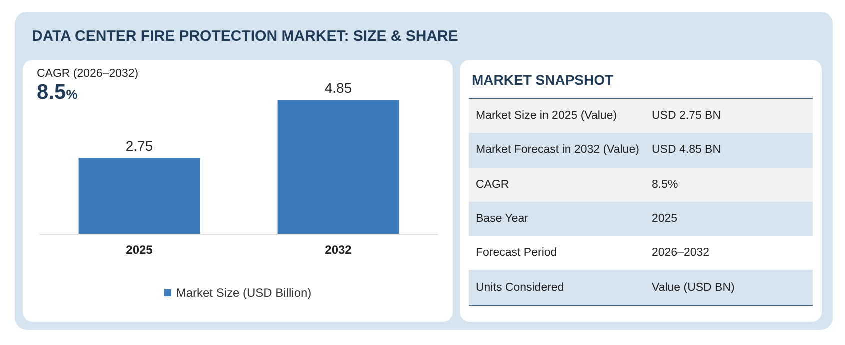 The width and height of the screenshot is (845, 345). Describe the element at coordinates (244, 293) in the screenshot. I see `legend-label: Market Size (USD Billion)` at that location.